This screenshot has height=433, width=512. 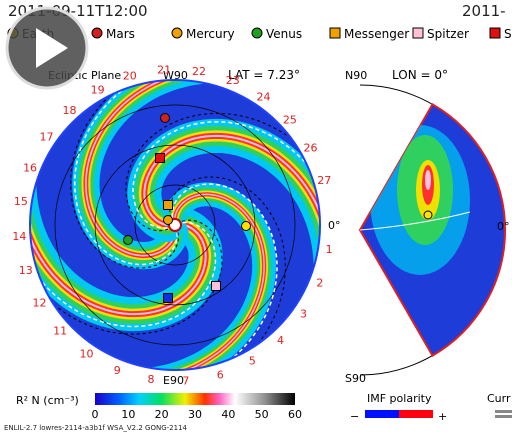 What do you see at coordinates (21, 201) in the screenshot?
I see `ring-label: 15` at bounding box center [21, 201].